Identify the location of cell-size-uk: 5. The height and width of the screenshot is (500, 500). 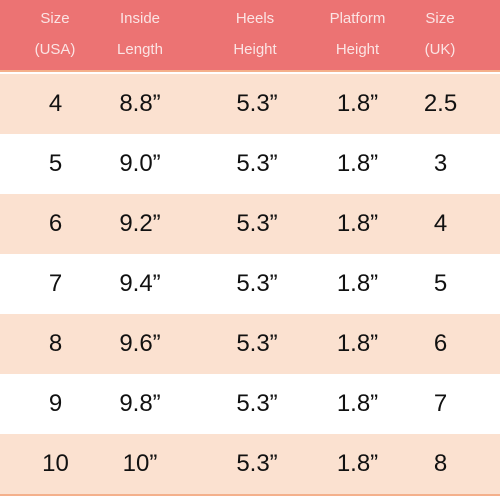
(440, 283).